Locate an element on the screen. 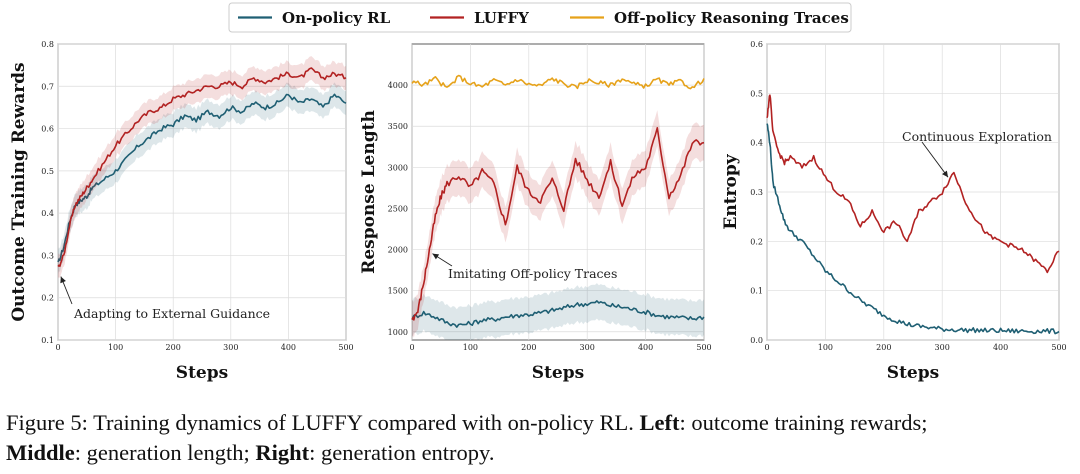 The image size is (1080, 474). y-tick-label: 2500 is located at coordinates (398, 208).